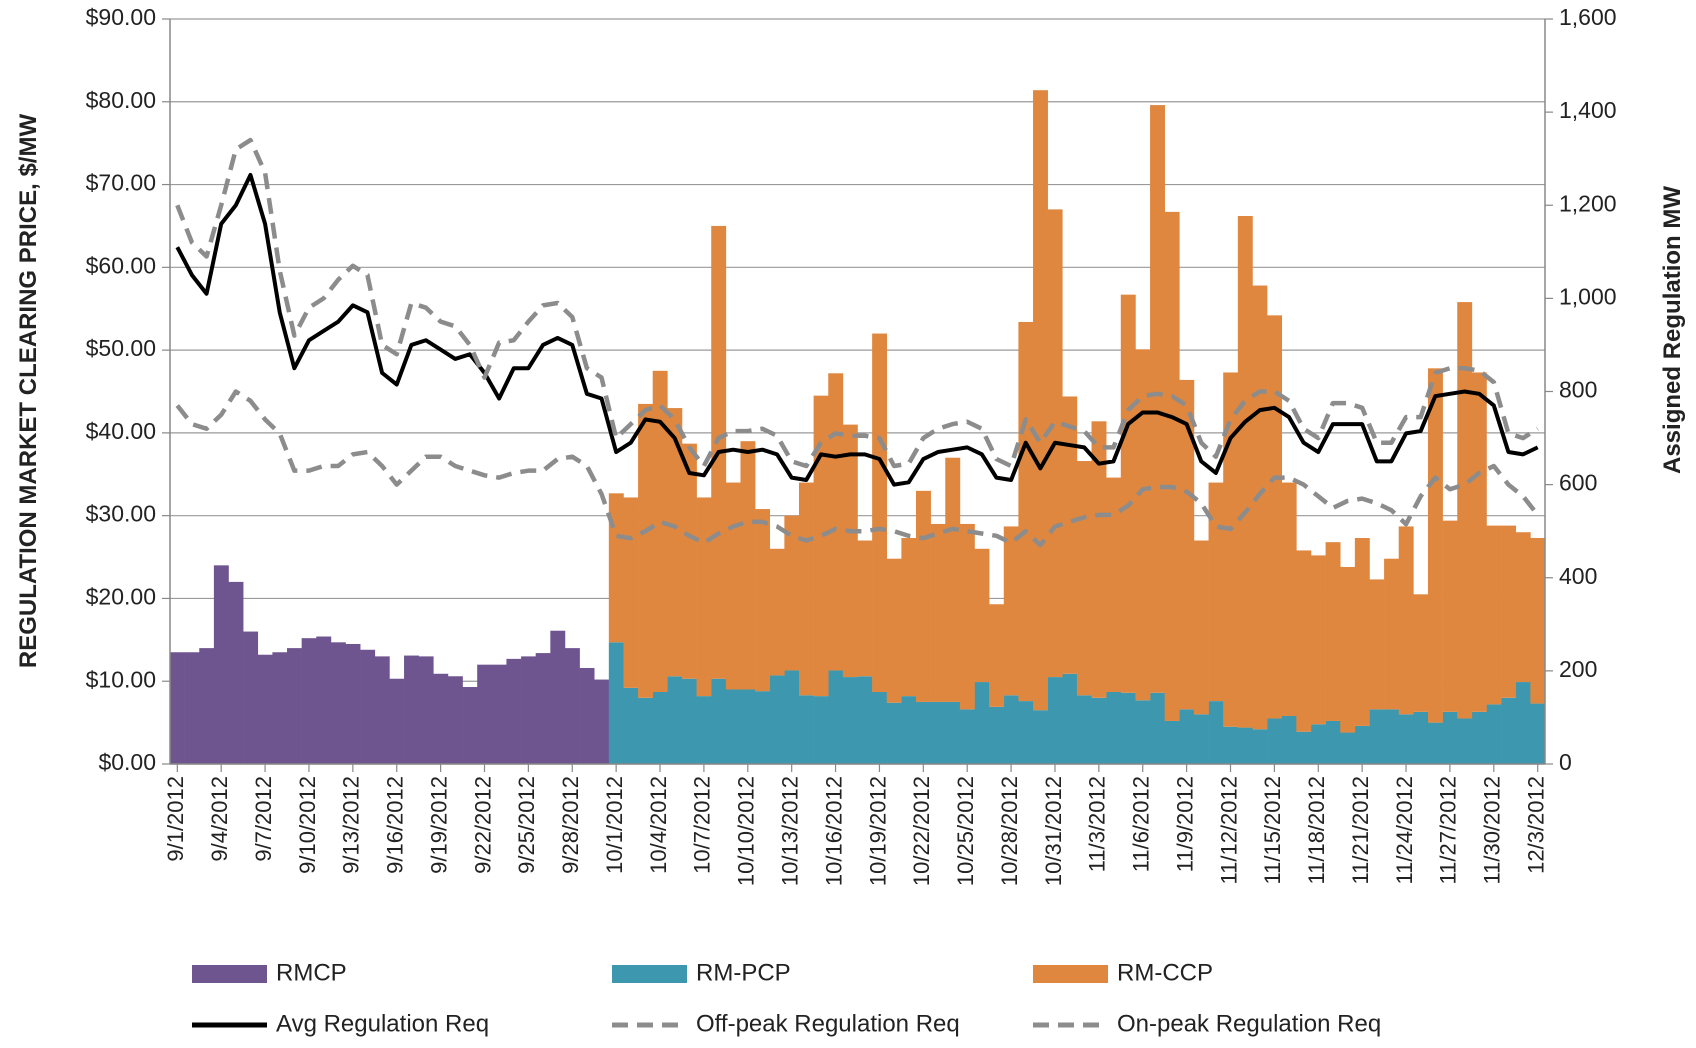 The image size is (1696, 1048). I want to click on x-tick-label: 9/4/2012, so click(219, 819).